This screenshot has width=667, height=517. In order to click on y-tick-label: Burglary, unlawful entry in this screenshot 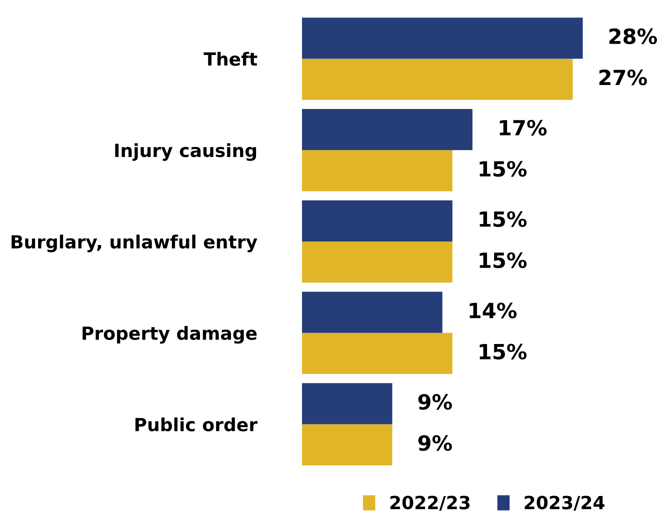, I will do `click(135, 243)`.